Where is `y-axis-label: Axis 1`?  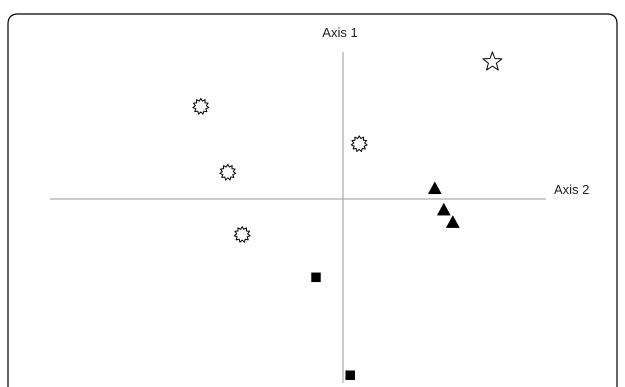
y-axis-label: Axis 1 is located at coordinates (339, 32).